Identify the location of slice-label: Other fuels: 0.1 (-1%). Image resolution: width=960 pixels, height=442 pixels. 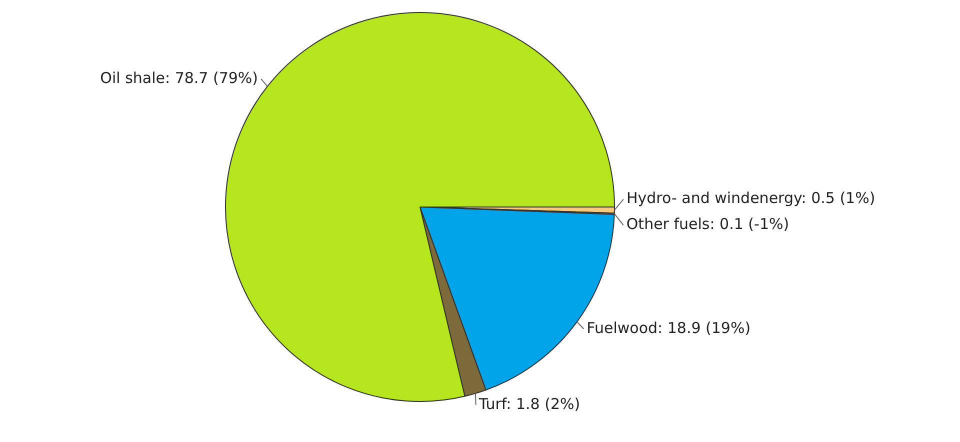
(708, 224).